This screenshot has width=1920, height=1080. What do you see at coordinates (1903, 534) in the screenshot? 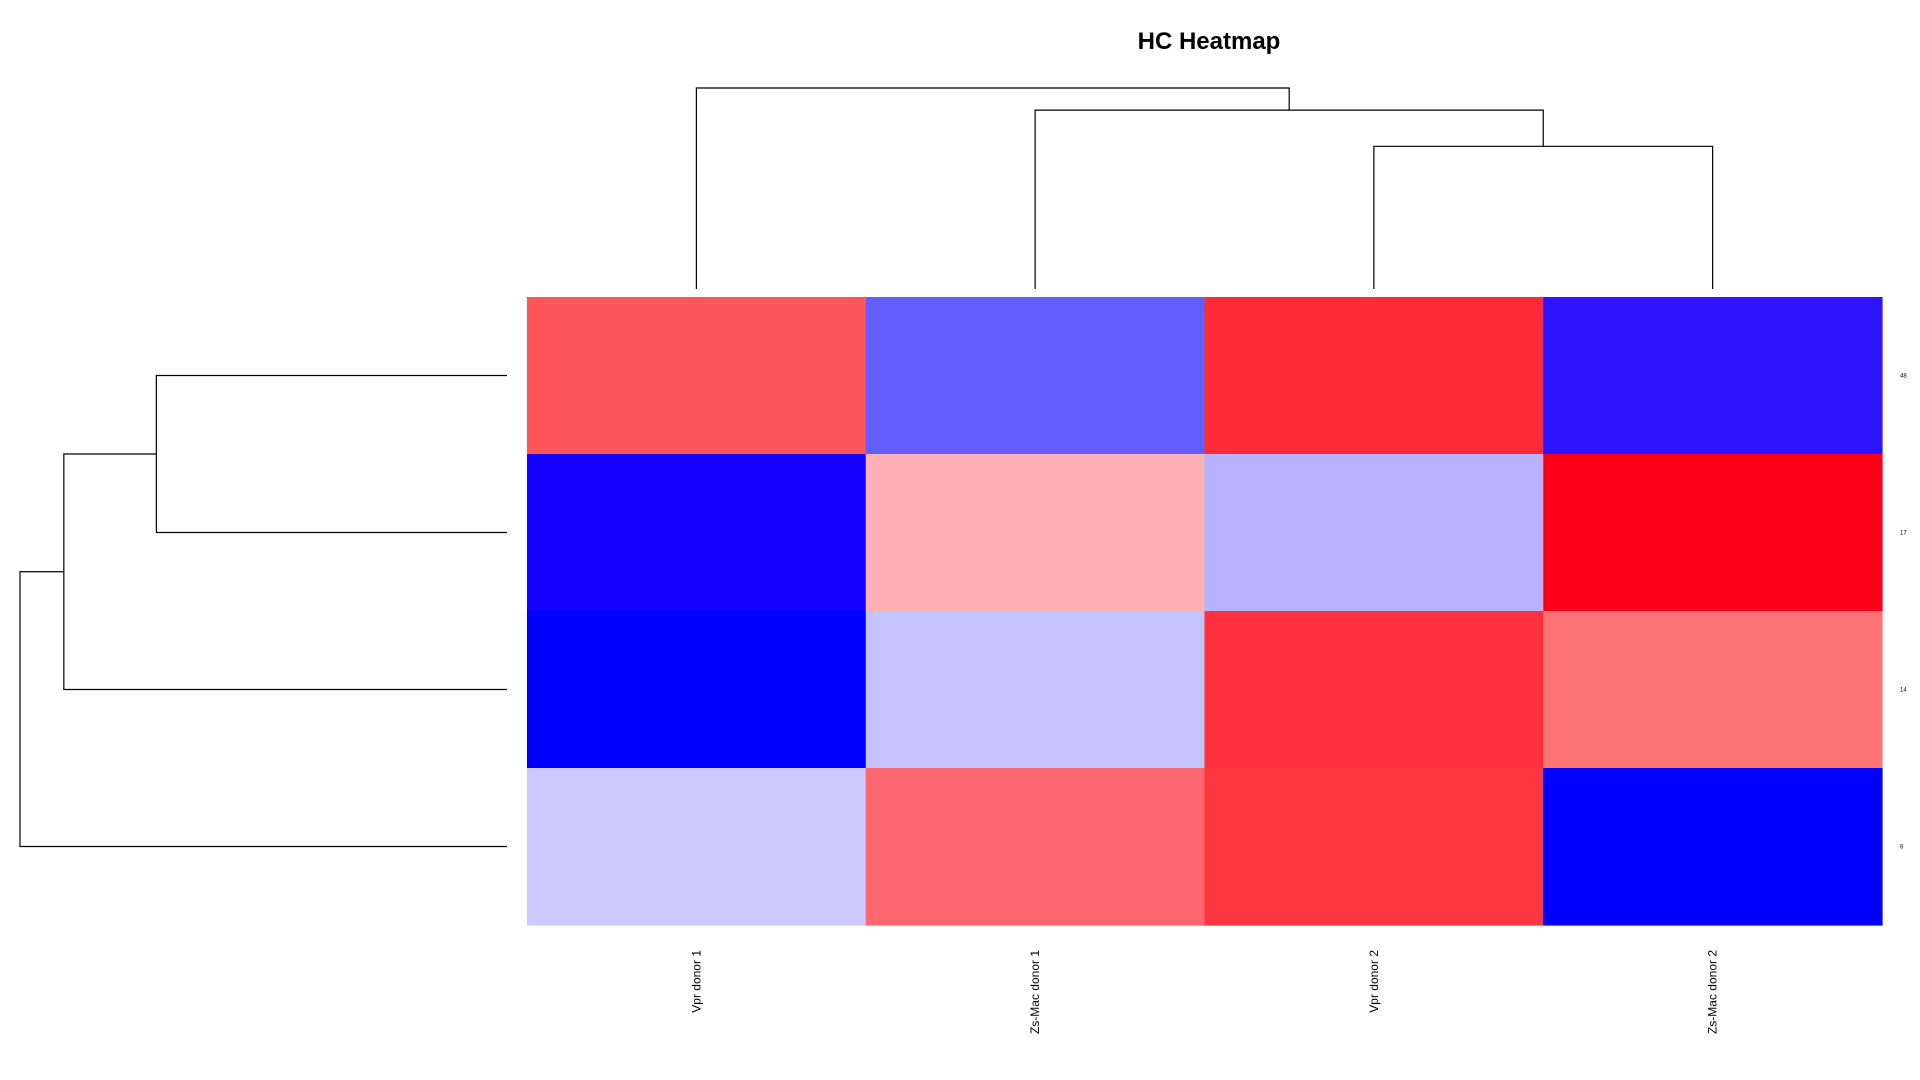
I see `row-label: 17` at bounding box center [1903, 534].